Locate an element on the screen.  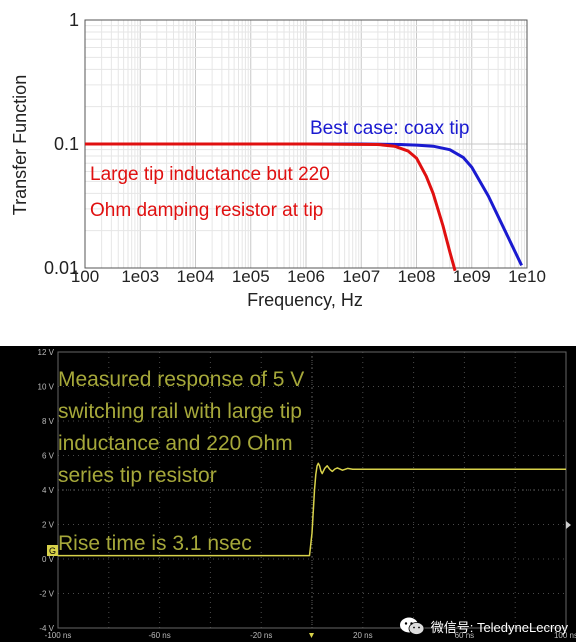
scope-x-tick-label: 20 ns is located at coordinates (363, 635).